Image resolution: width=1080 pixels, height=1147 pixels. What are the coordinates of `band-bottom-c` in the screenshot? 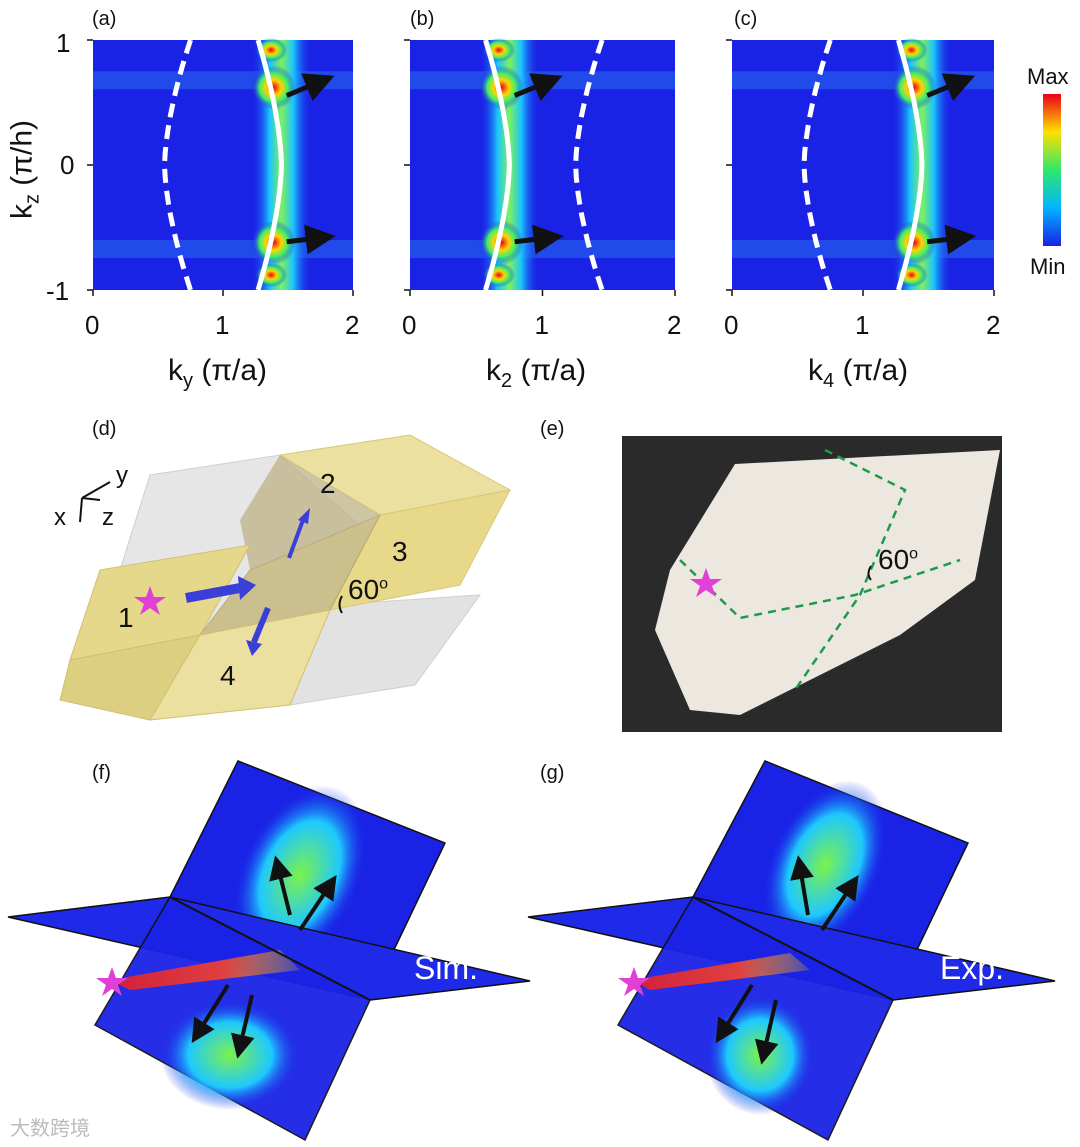 It's located at (863, 249).